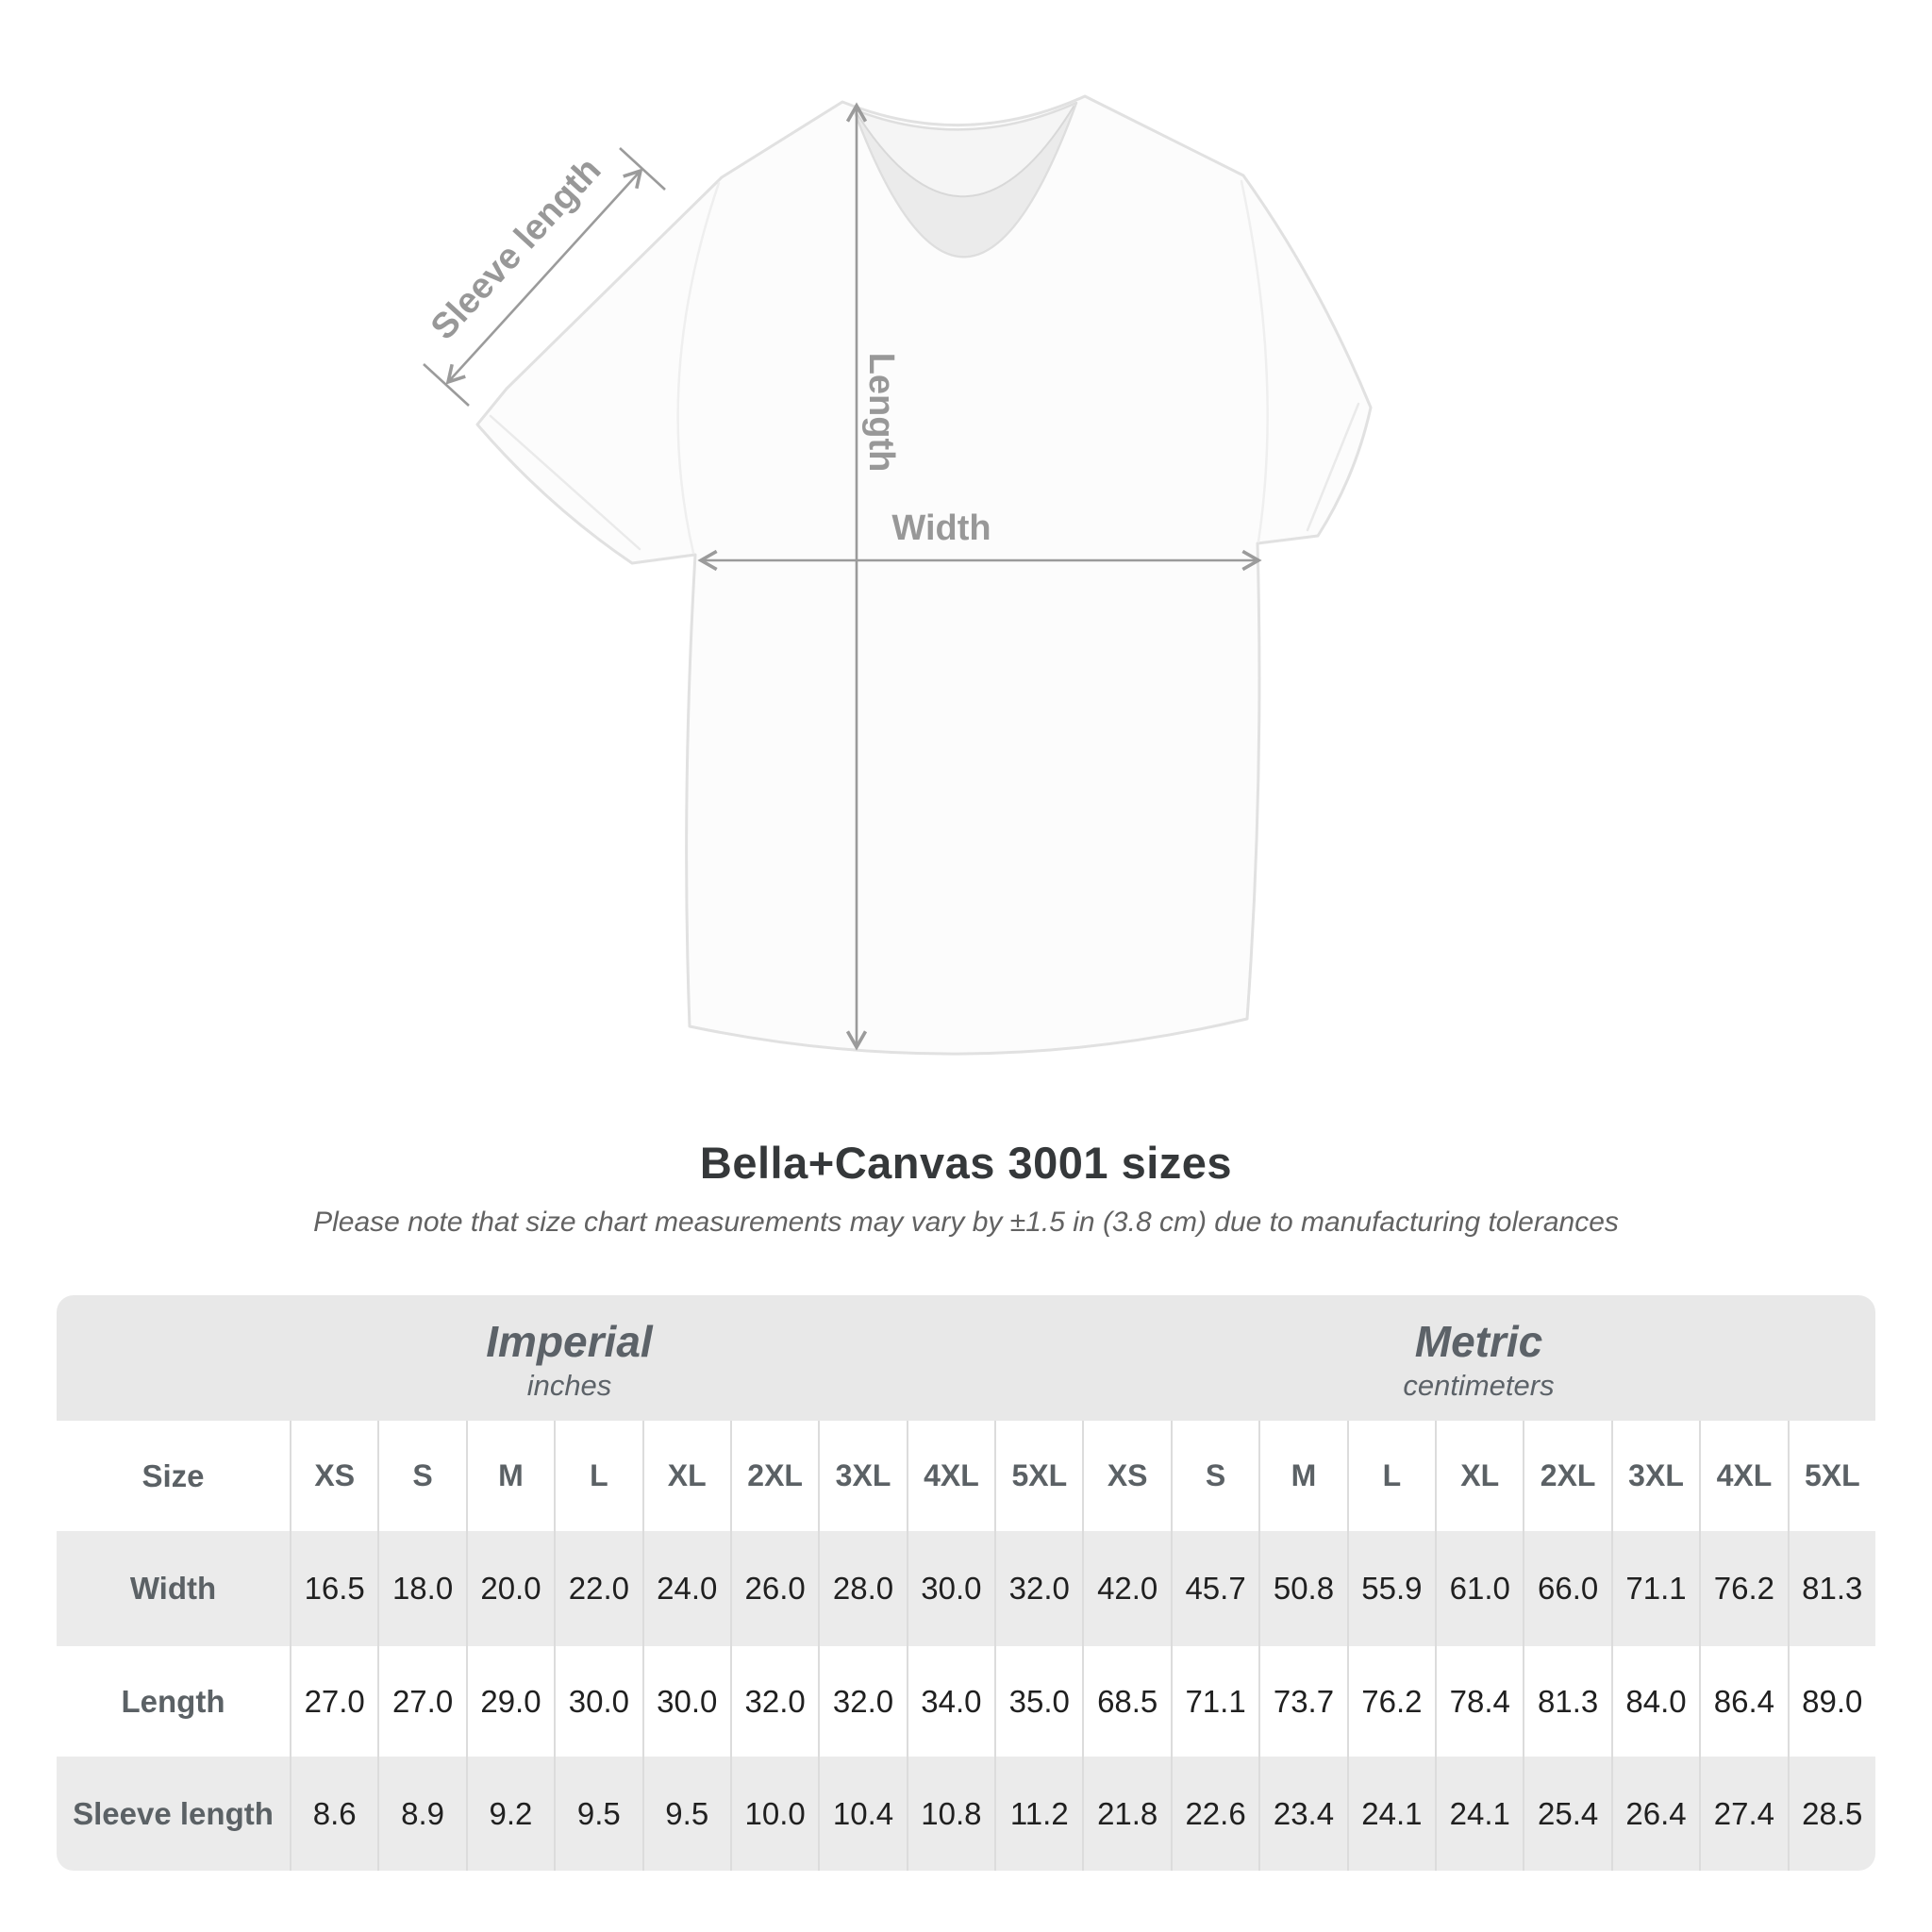 The image size is (1932, 1932). I want to click on width-value-cell: 30.0, so click(950, 1589).